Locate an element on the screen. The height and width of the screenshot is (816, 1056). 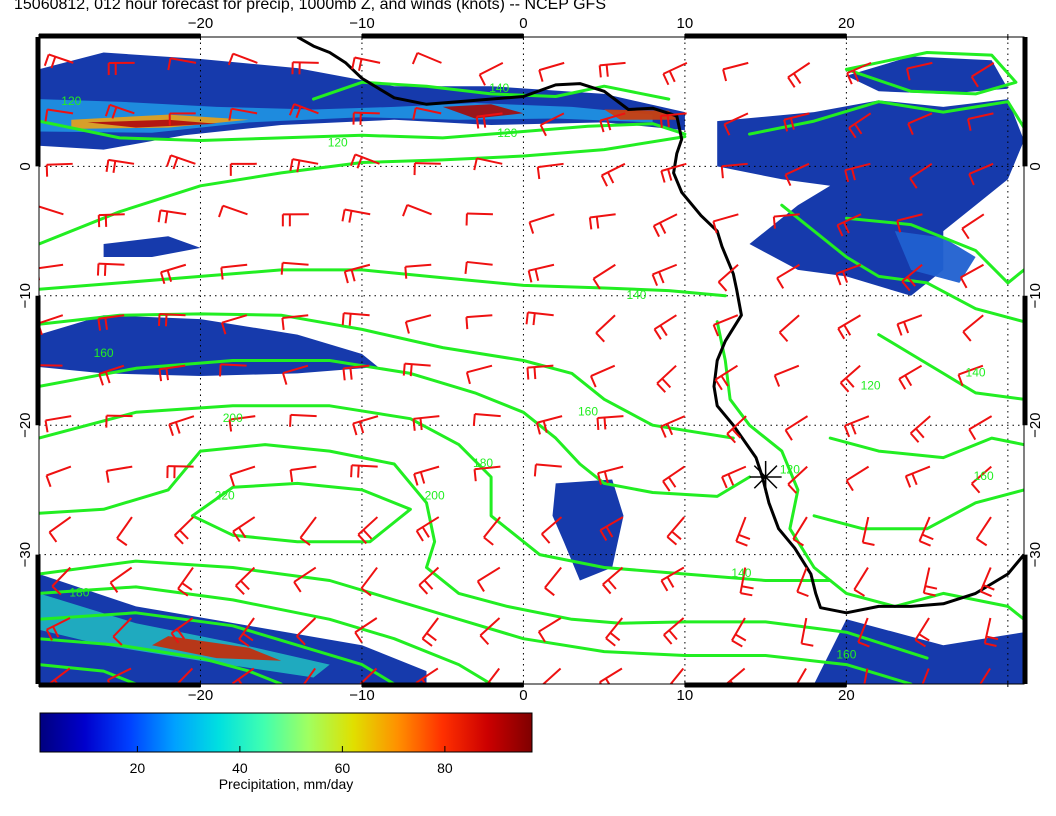
precip-congo is located at coordinates (870, 197).